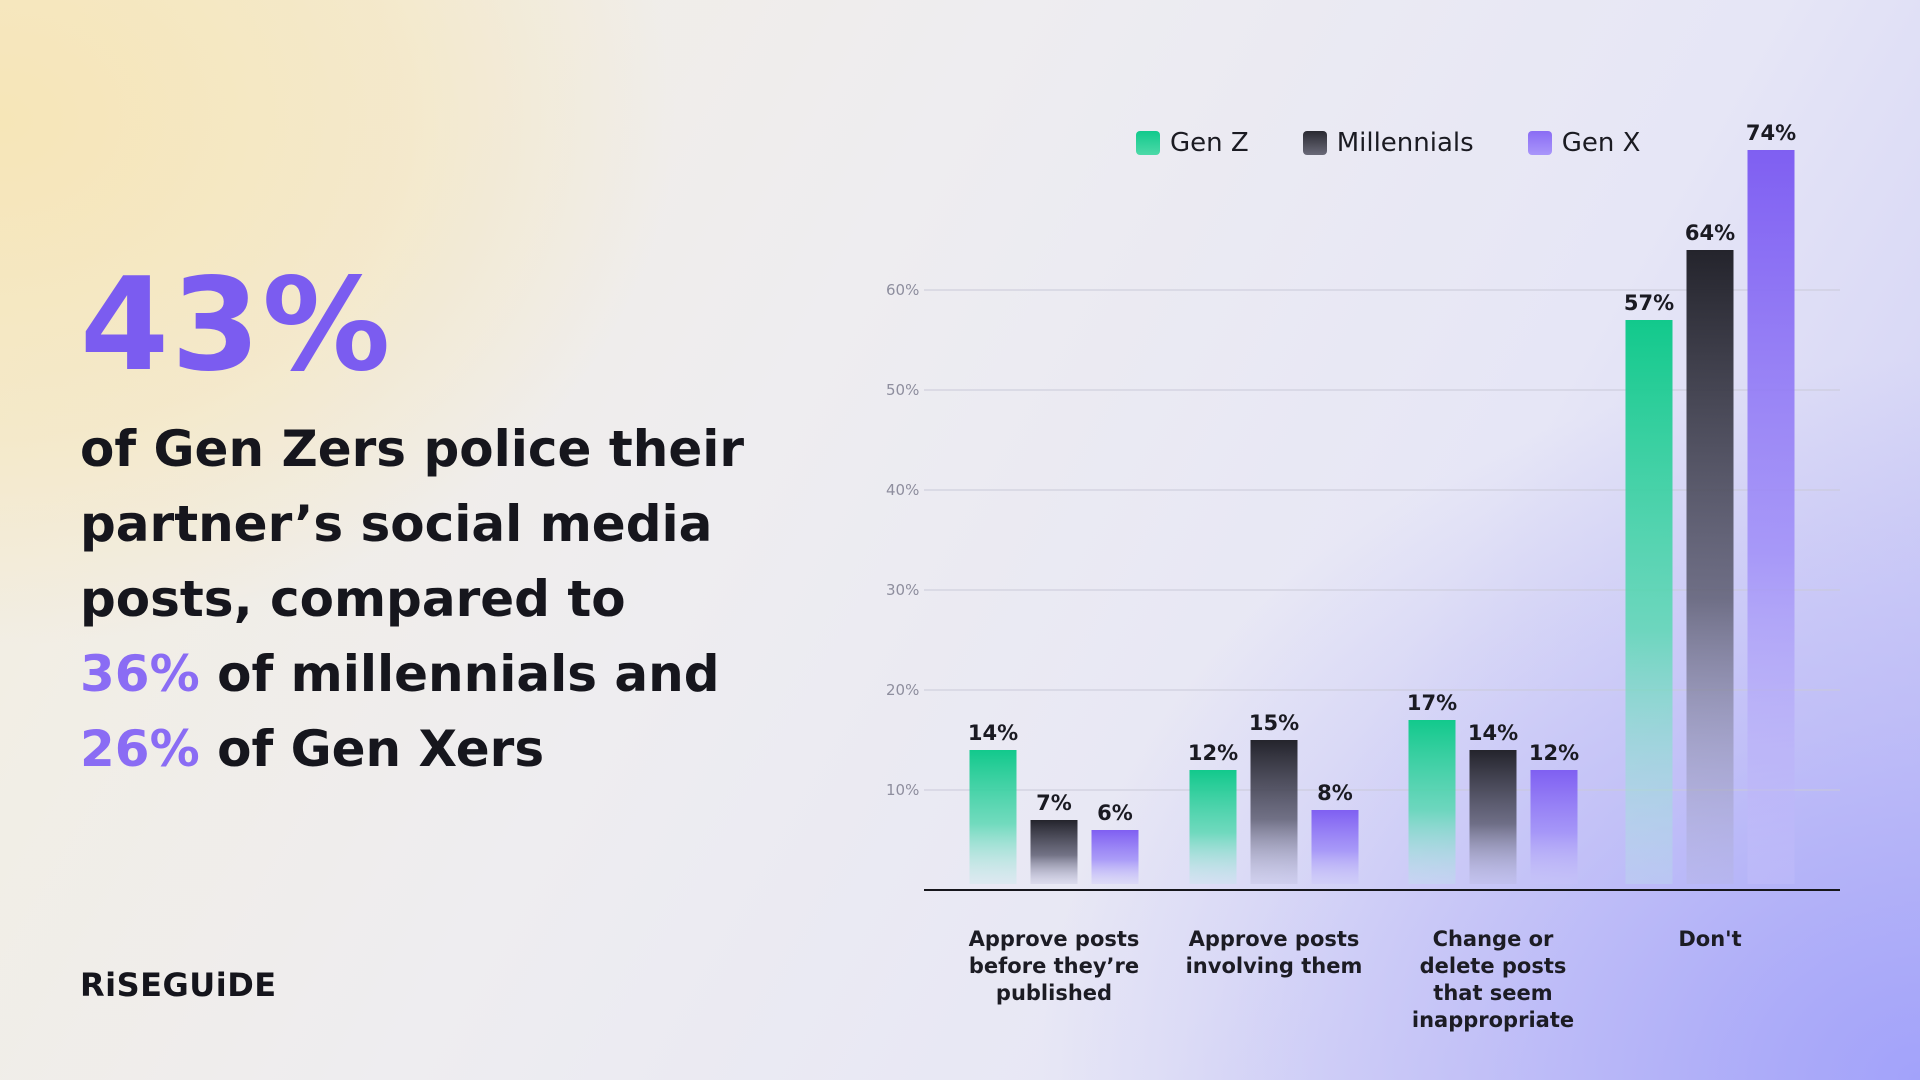 This screenshot has width=1920, height=1080. Describe the element at coordinates (1493, 993) in the screenshot. I see `category-label-3-line-3: that seem` at that location.